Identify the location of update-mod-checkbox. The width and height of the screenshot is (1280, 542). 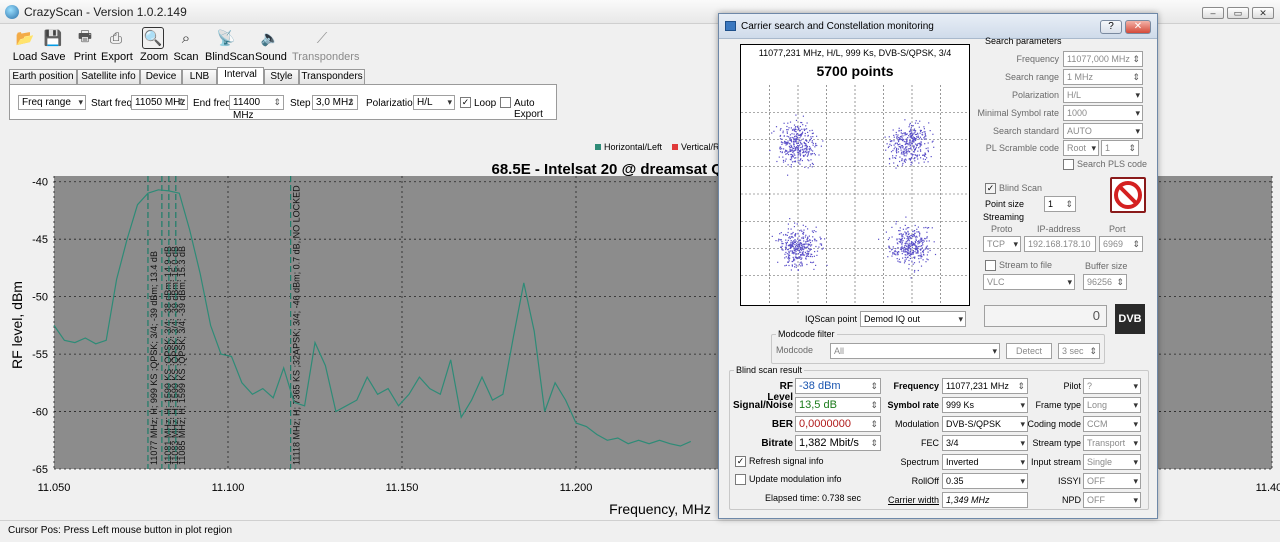
(740, 479).